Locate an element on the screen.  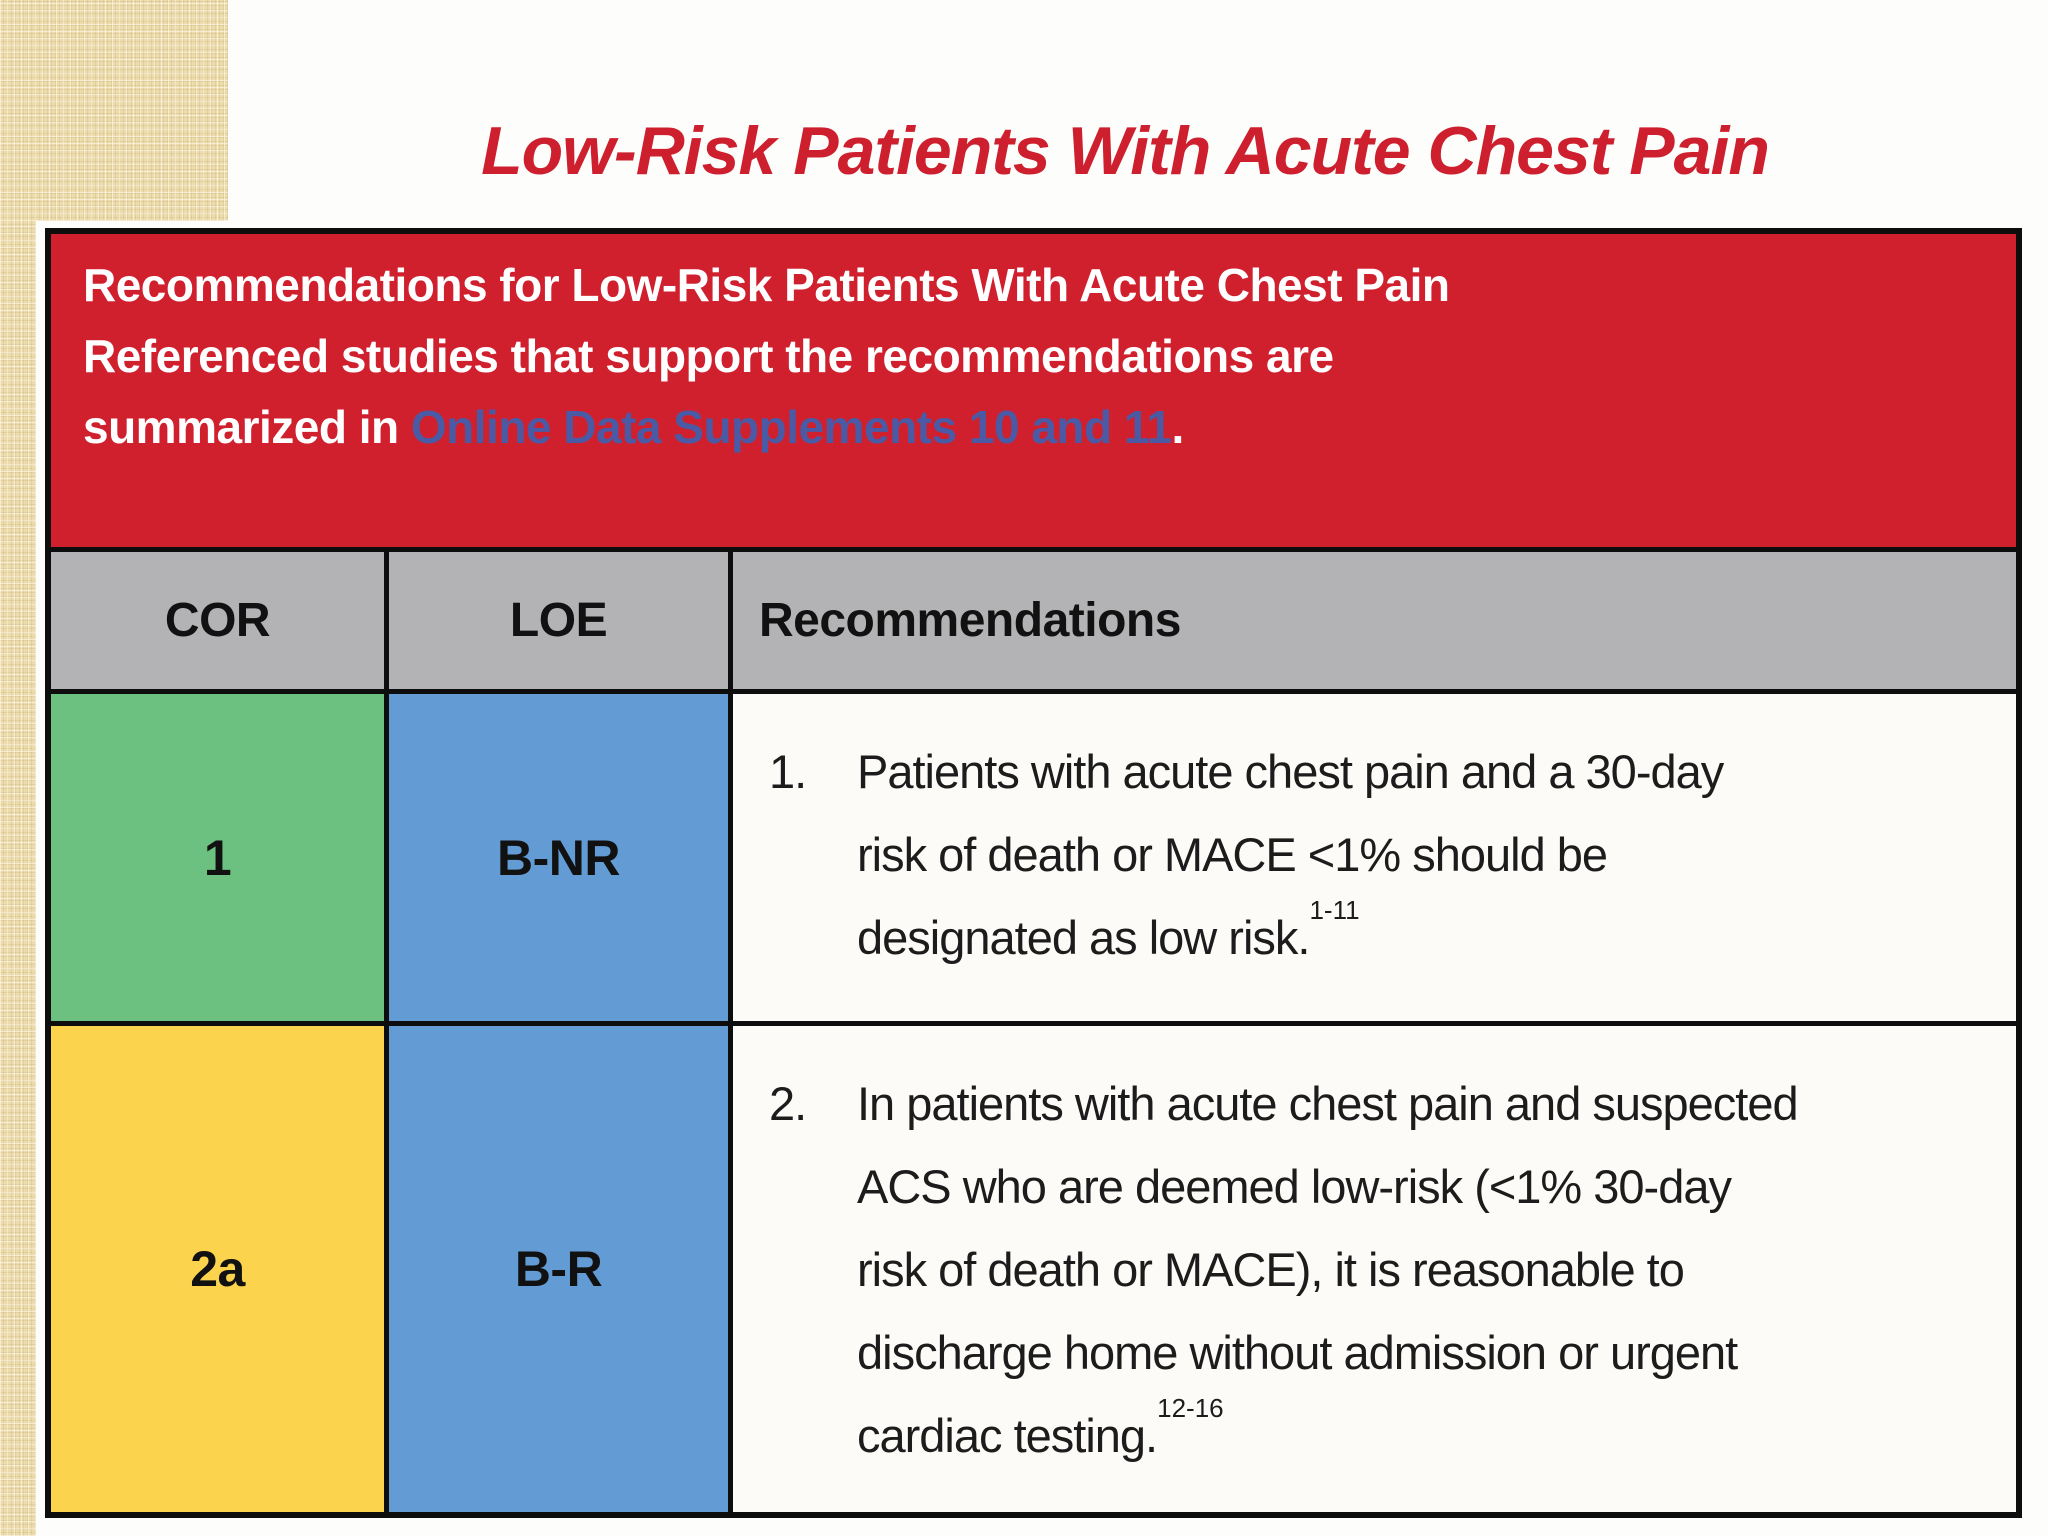
citation-superscript: 12-16 is located at coordinates (1190, 1408).